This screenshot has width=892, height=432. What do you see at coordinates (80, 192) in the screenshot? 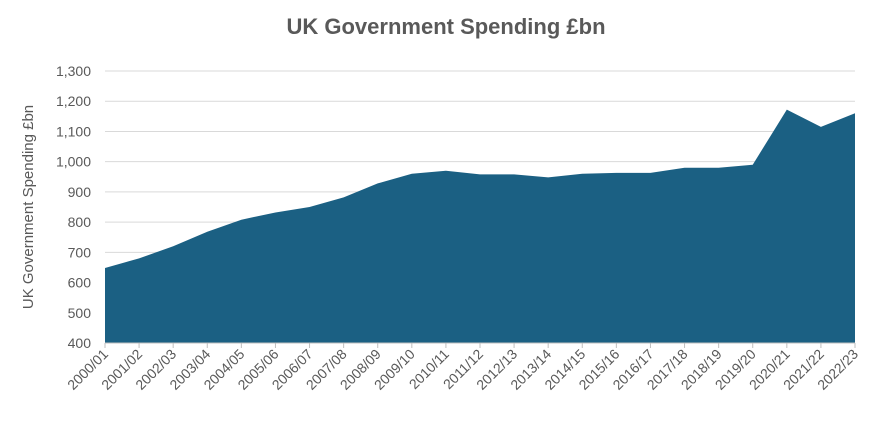
I see `y-tick-label: 900` at bounding box center [80, 192].